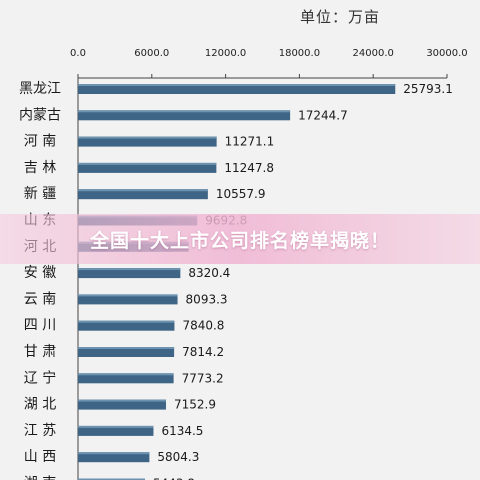 This screenshot has width=480, height=480. I want to click on value-label: 8093.3, so click(207, 299).